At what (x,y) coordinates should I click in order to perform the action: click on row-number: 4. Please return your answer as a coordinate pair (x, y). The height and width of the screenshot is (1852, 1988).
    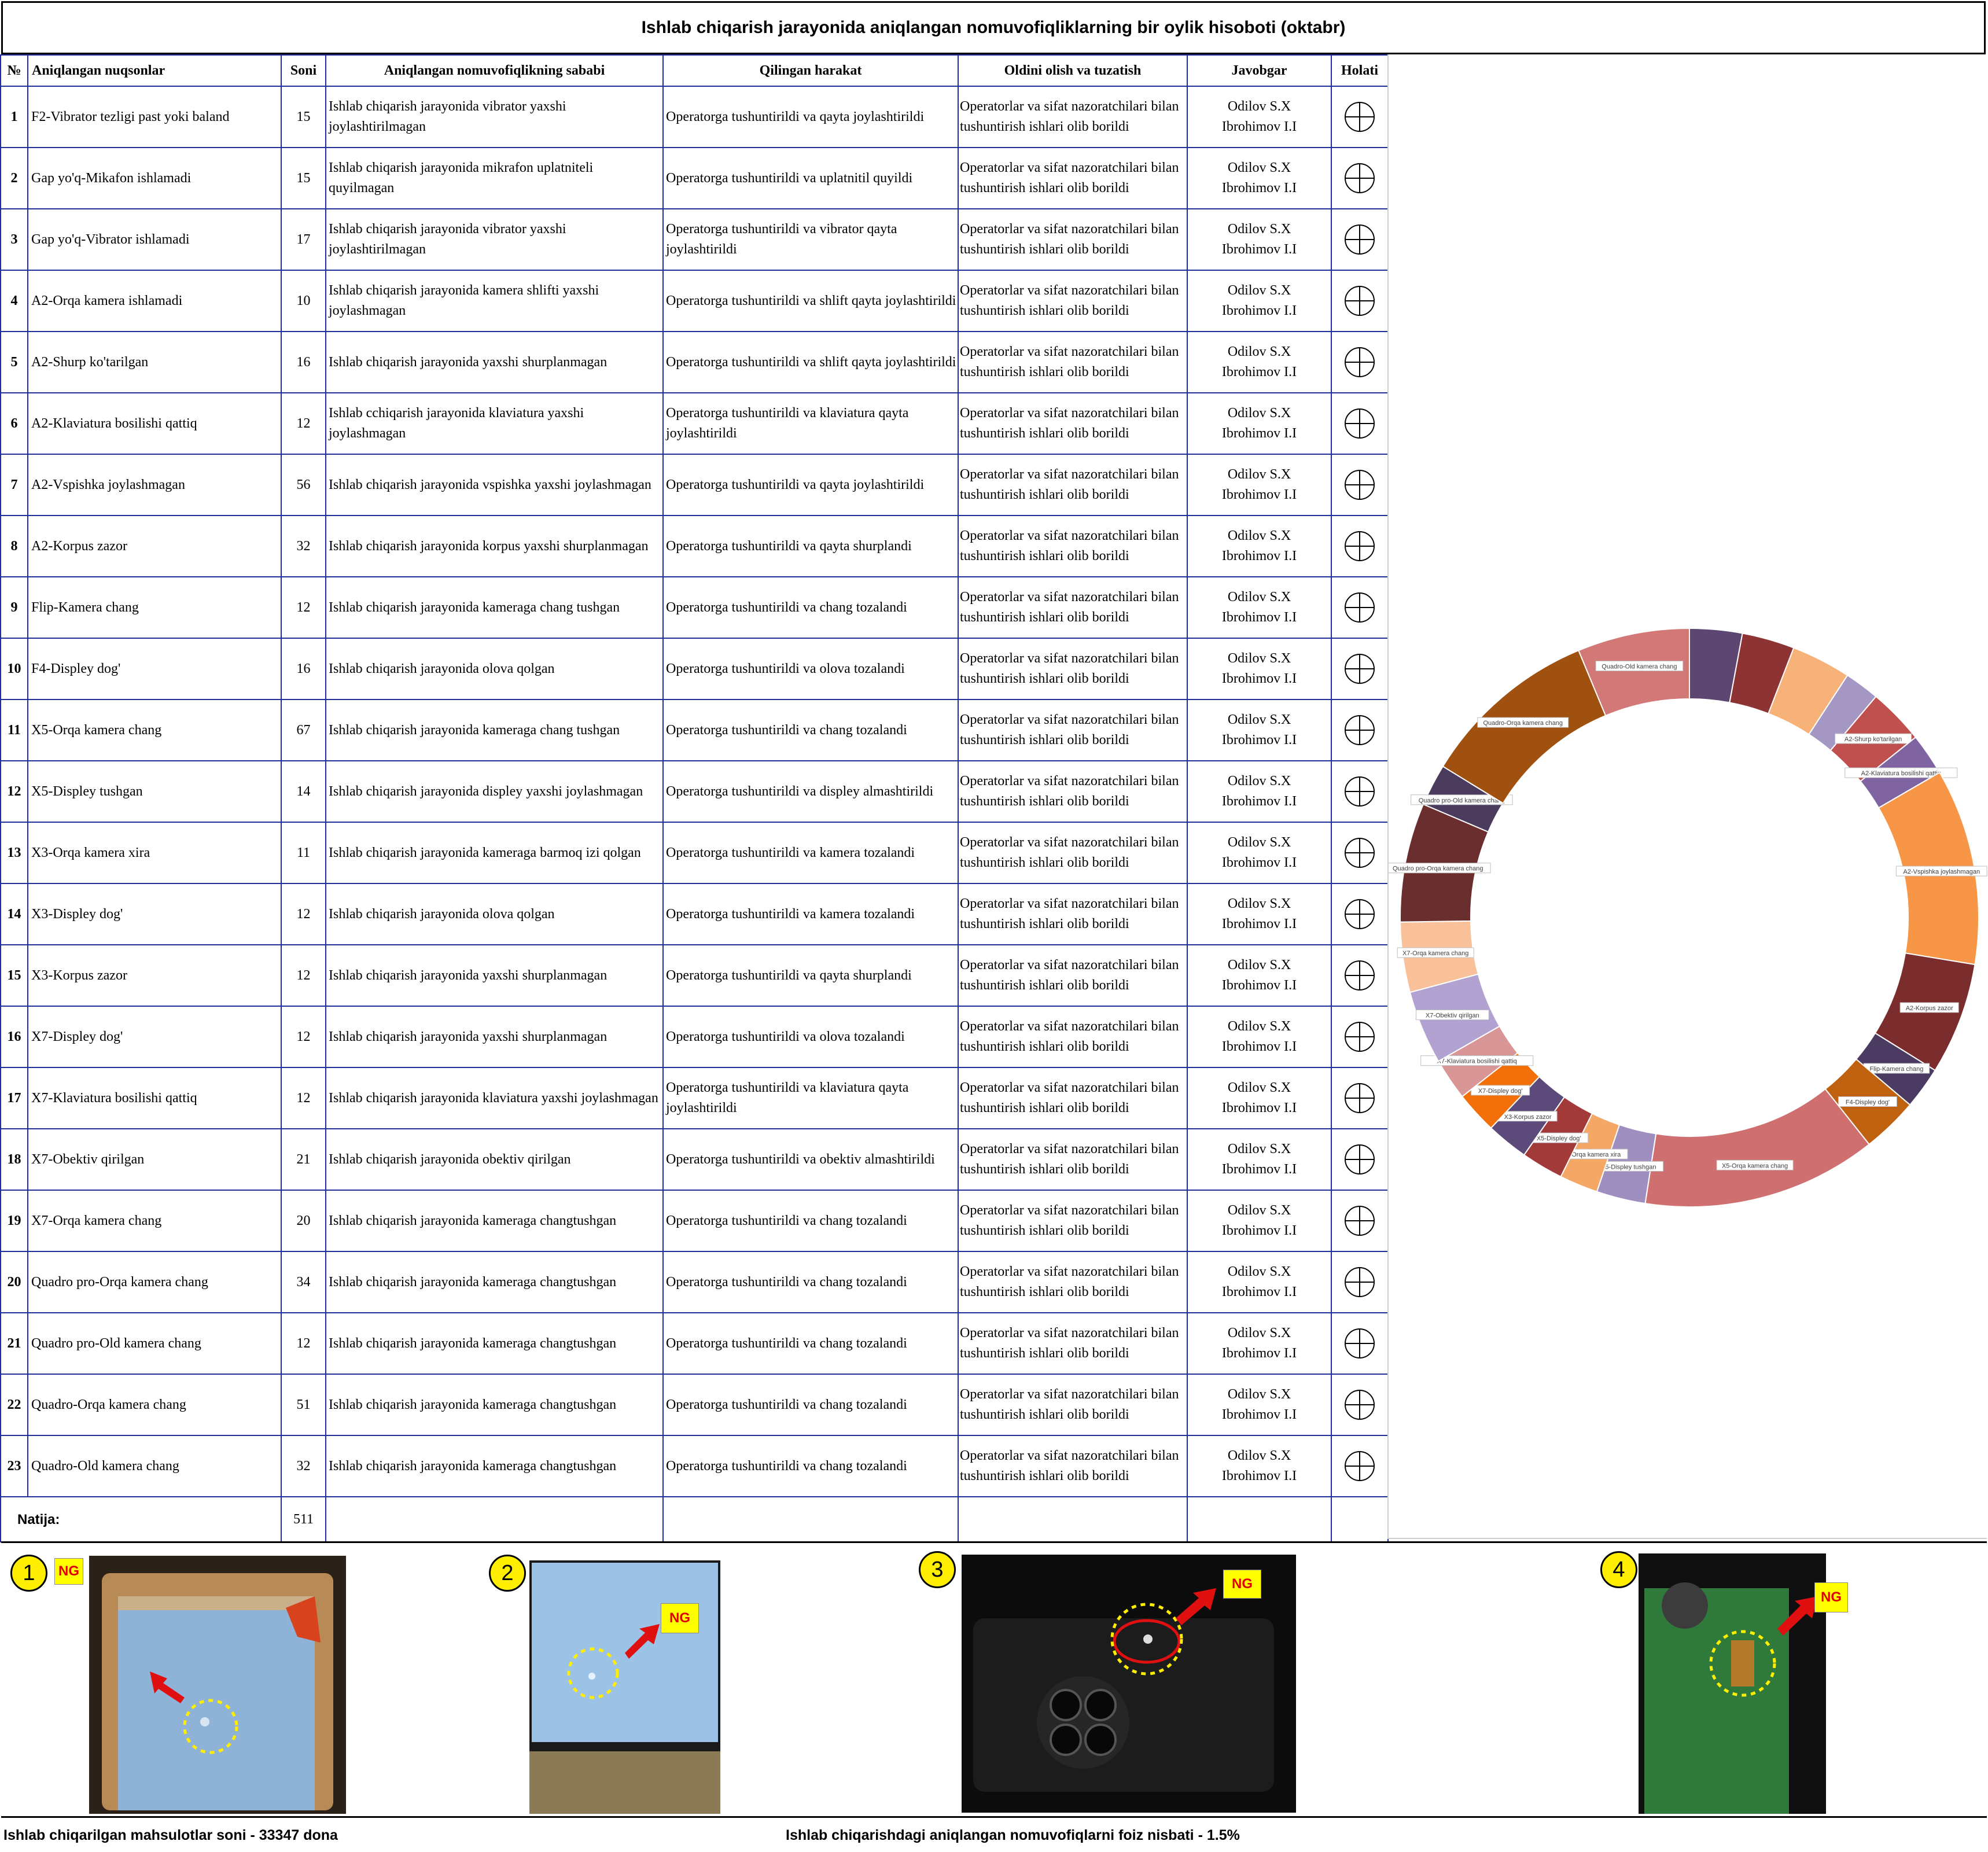
    Looking at the image, I should click on (14, 301).